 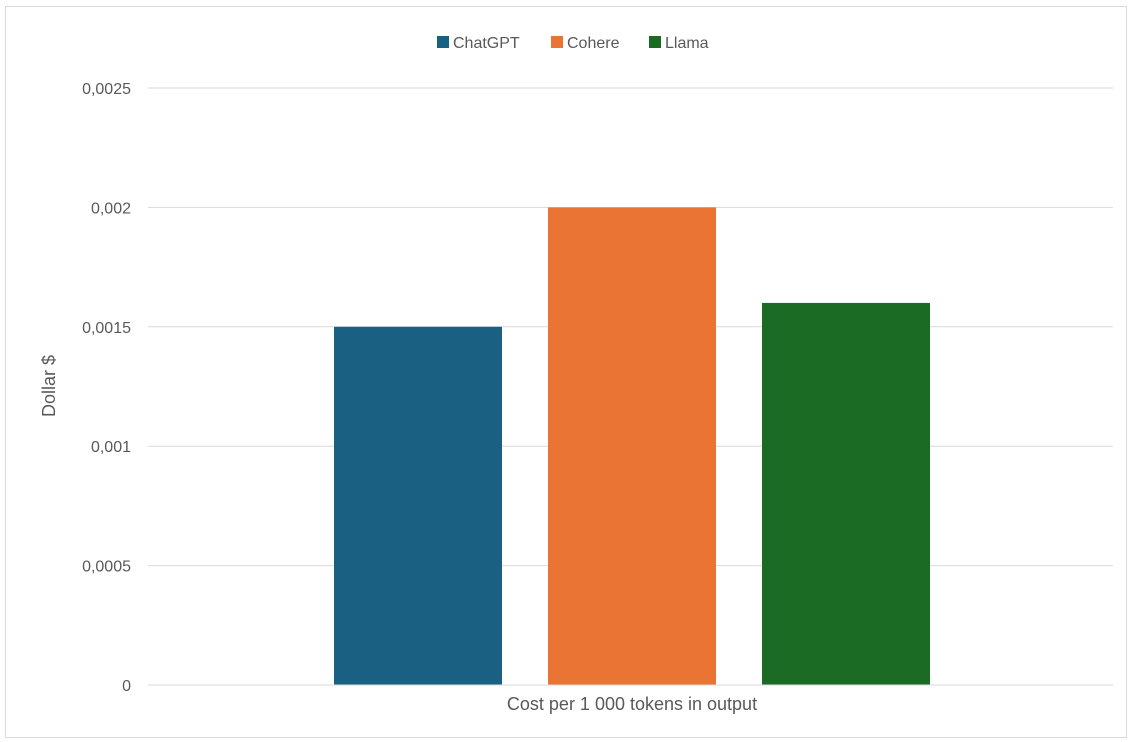 What do you see at coordinates (111, 447) in the screenshot?
I see `y-tick-label: 0,001` at bounding box center [111, 447].